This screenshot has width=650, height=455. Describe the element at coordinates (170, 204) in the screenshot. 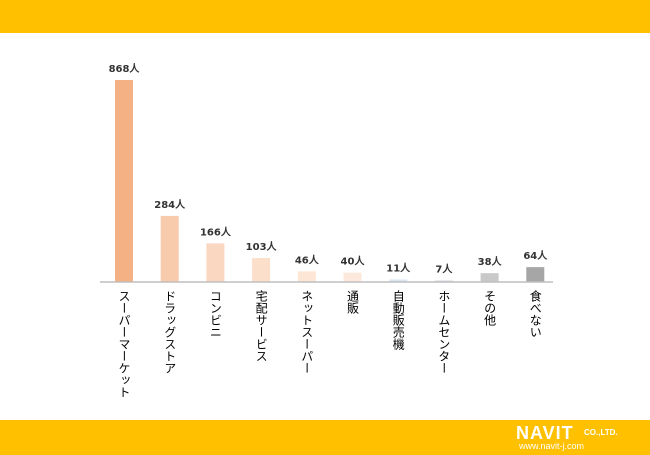

I see `value-label: 284人` at that location.